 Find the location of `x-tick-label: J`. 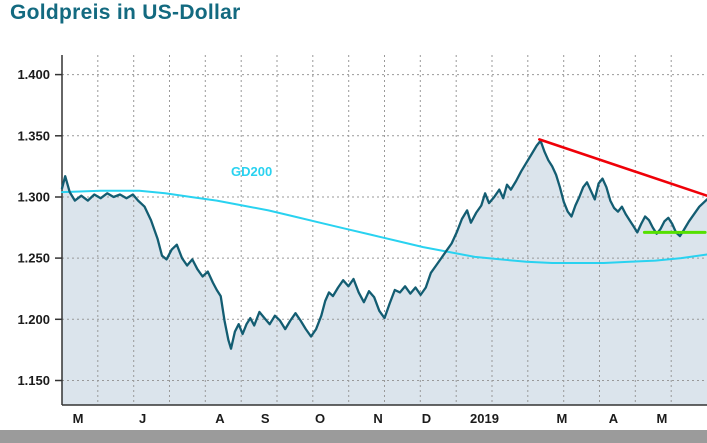

x-tick-label: J is located at coordinates (142, 418).